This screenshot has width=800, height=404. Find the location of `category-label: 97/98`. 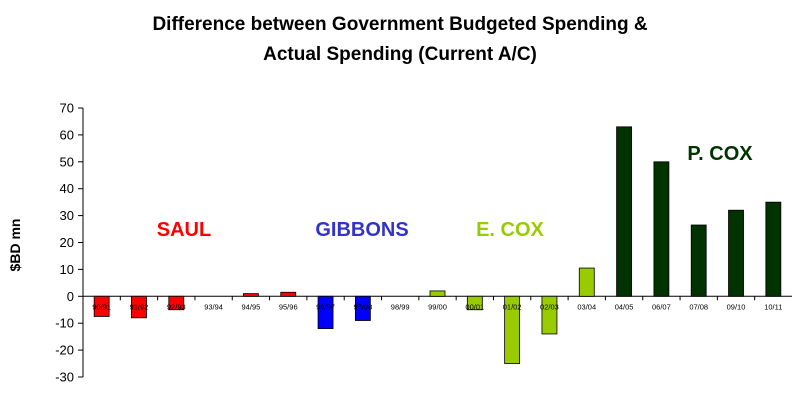

category-label: 97/98 is located at coordinates (362, 306).